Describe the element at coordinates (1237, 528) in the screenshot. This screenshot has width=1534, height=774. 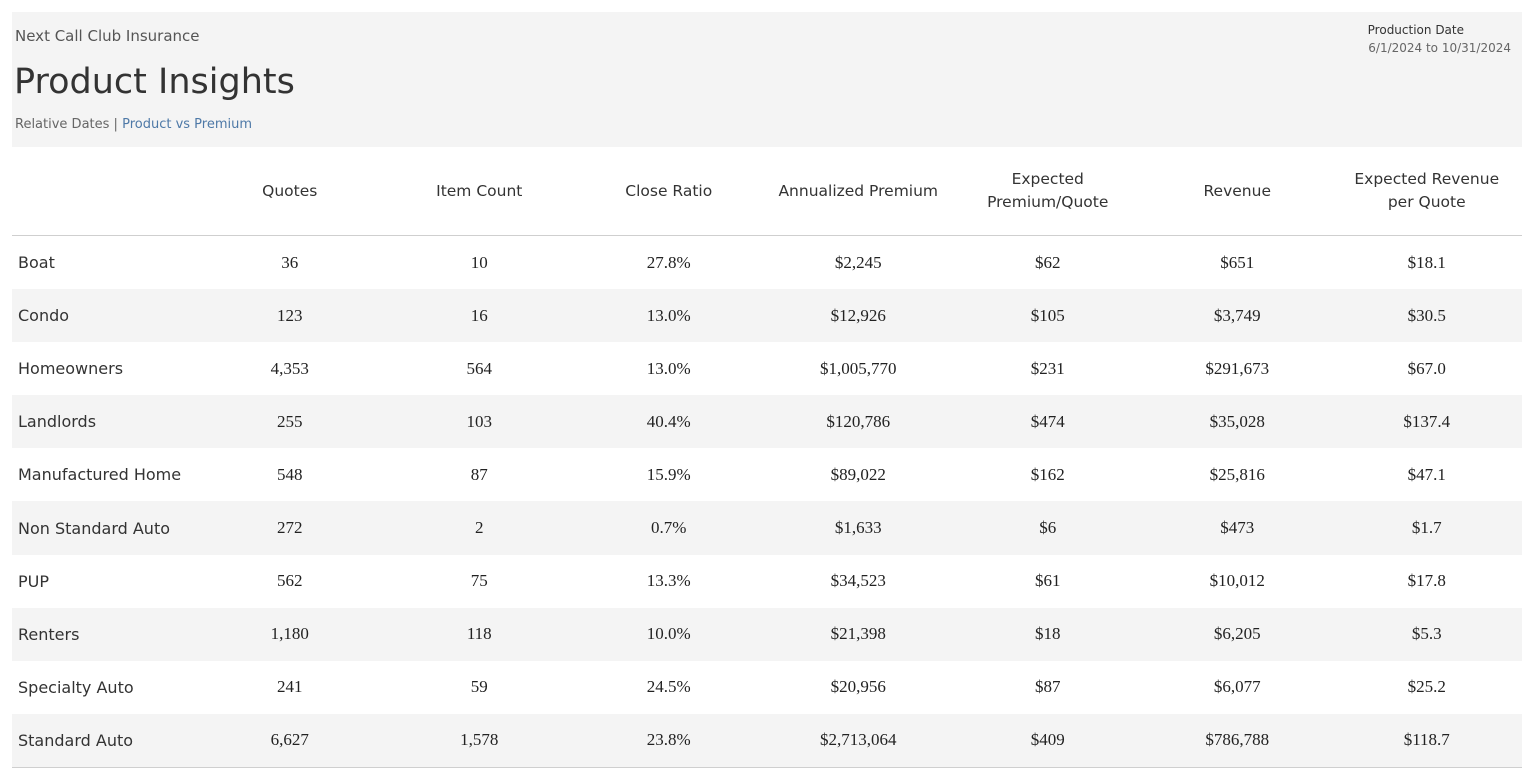
I see `cell-value: $473` at that location.